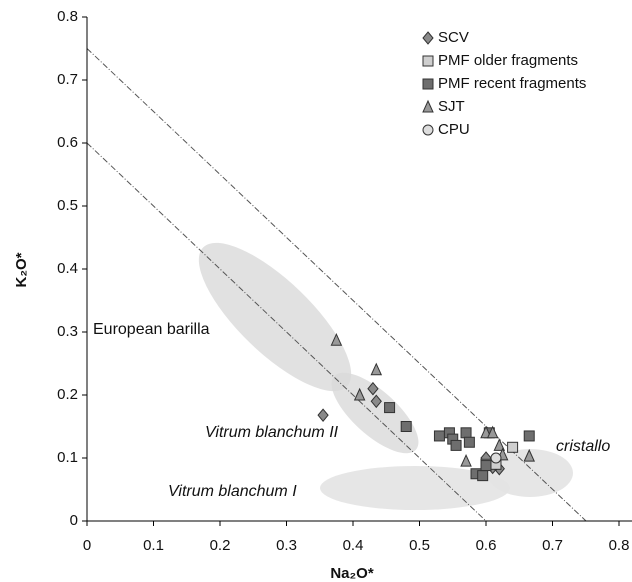 Image resolution: width=632 pixels, height=582 pixels. What do you see at coordinates (512, 83) in the screenshot?
I see `legend-label: PMF recent fragments` at bounding box center [512, 83].